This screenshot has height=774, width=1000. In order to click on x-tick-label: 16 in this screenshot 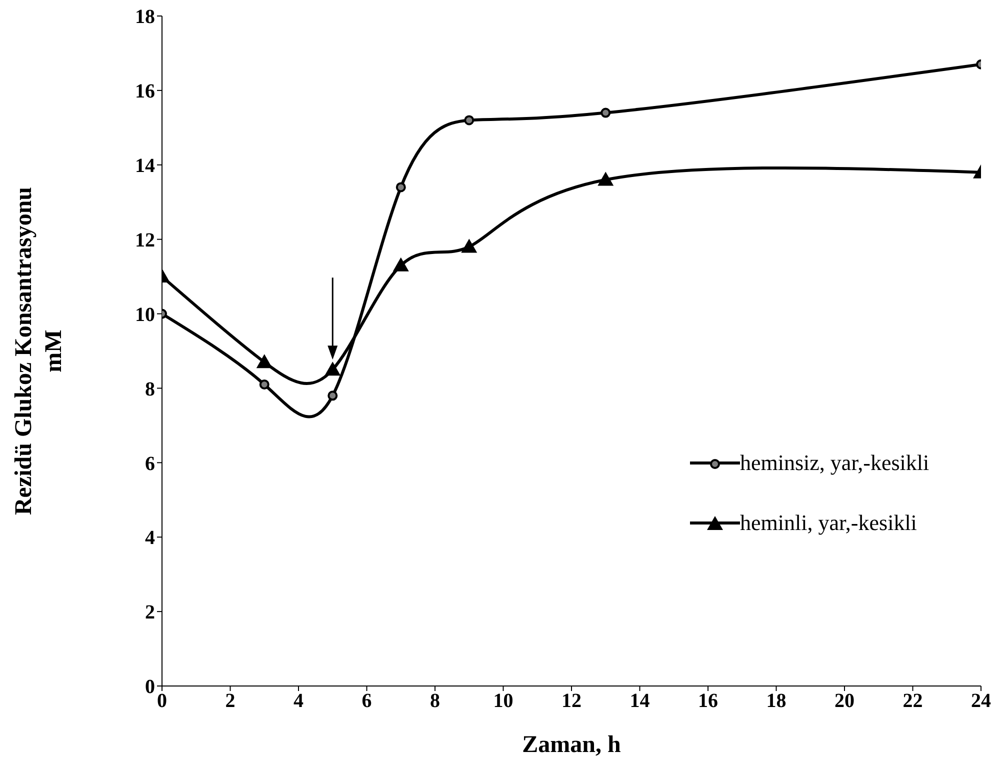, I will do `click(708, 701)`.